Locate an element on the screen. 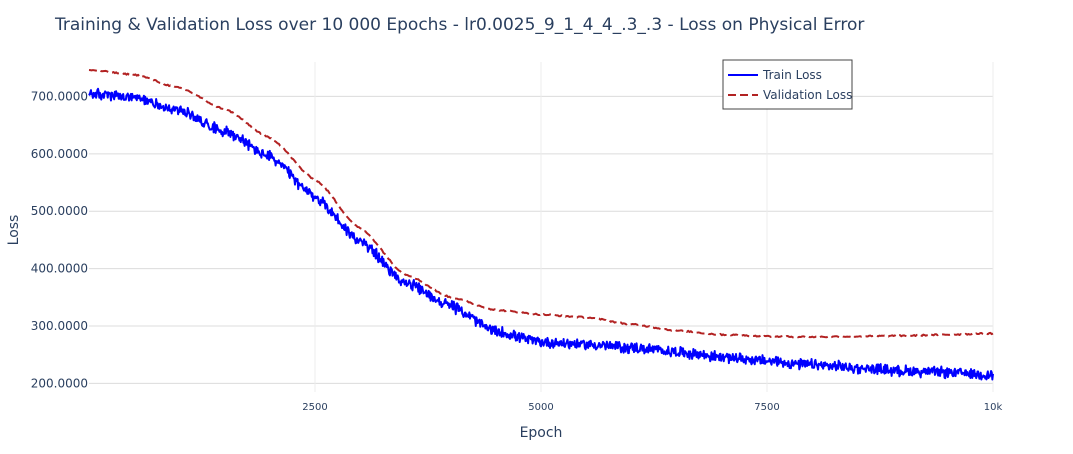 This screenshot has height=454, width=1073. y-tick-label: 400.0000 is located at coordinates (59, 269).